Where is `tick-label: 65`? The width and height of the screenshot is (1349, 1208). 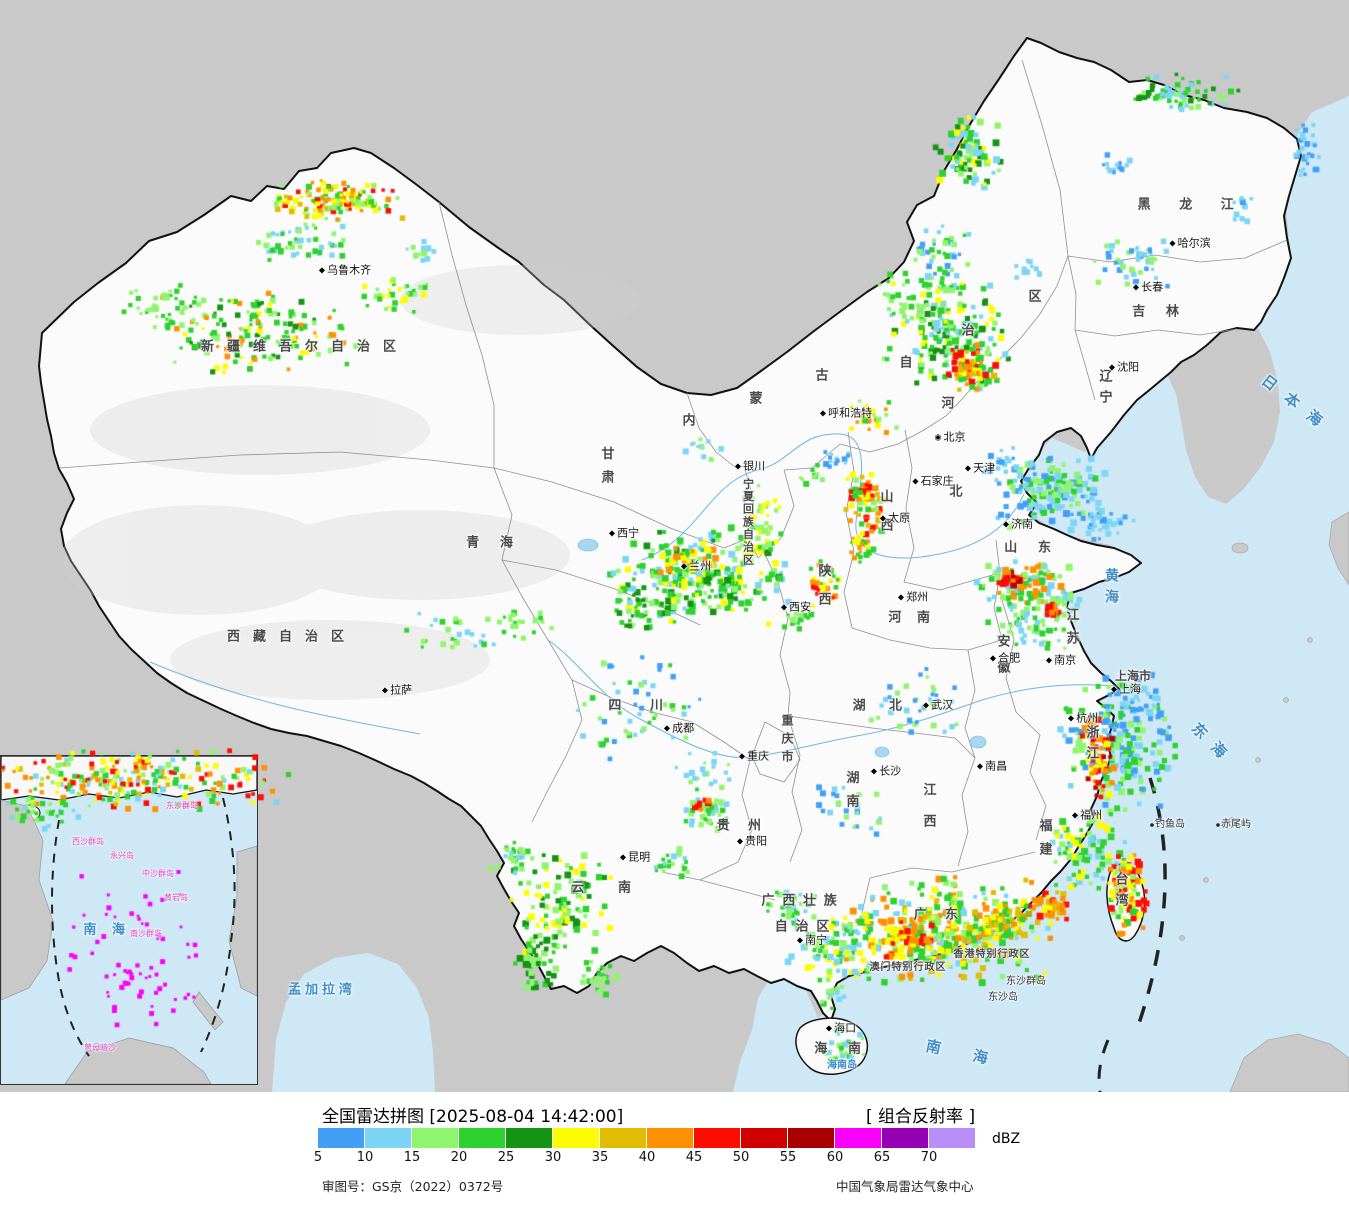 tick-label: 65 is located at coordinates (882, 1157).